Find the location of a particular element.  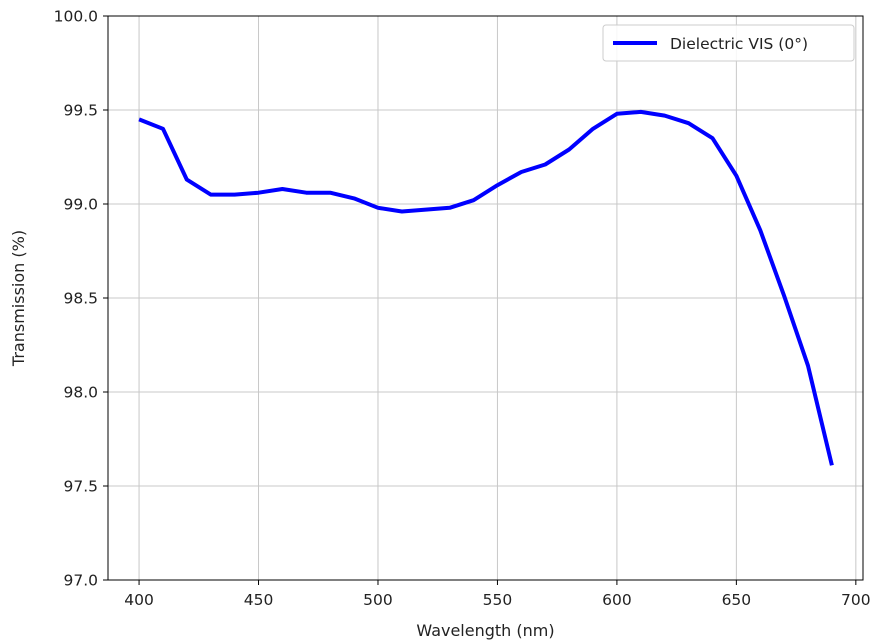

legend-entry-label: Dielectric VIS (0°) is located at coordinates (739, 44).